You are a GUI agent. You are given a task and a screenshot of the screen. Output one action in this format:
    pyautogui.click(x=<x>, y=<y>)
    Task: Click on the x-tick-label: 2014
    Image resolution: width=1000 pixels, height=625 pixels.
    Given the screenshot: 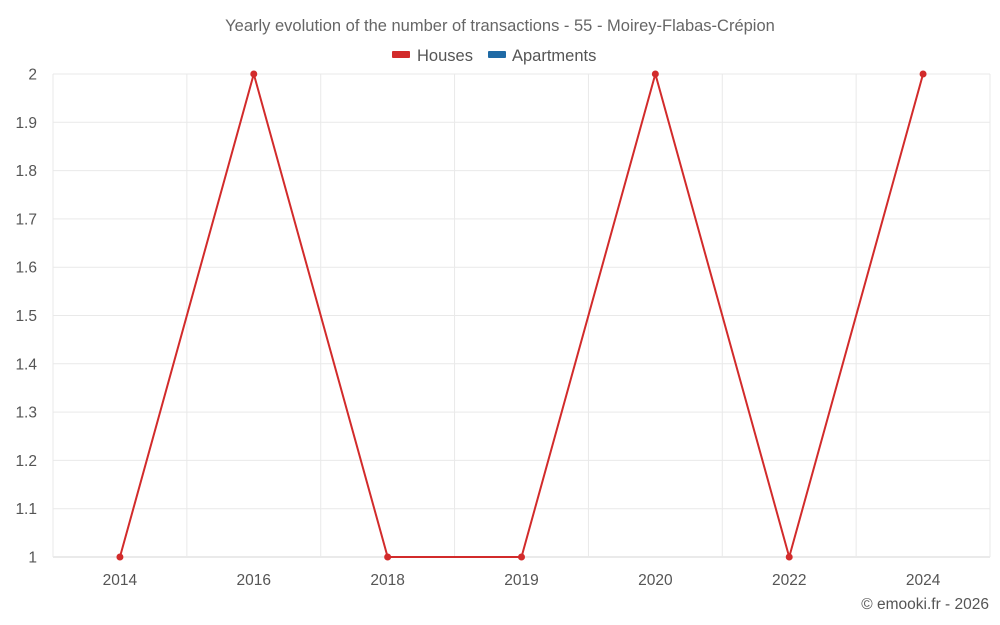 What is the action you would take?
    pyautogui.click(x=120, y=580)
    